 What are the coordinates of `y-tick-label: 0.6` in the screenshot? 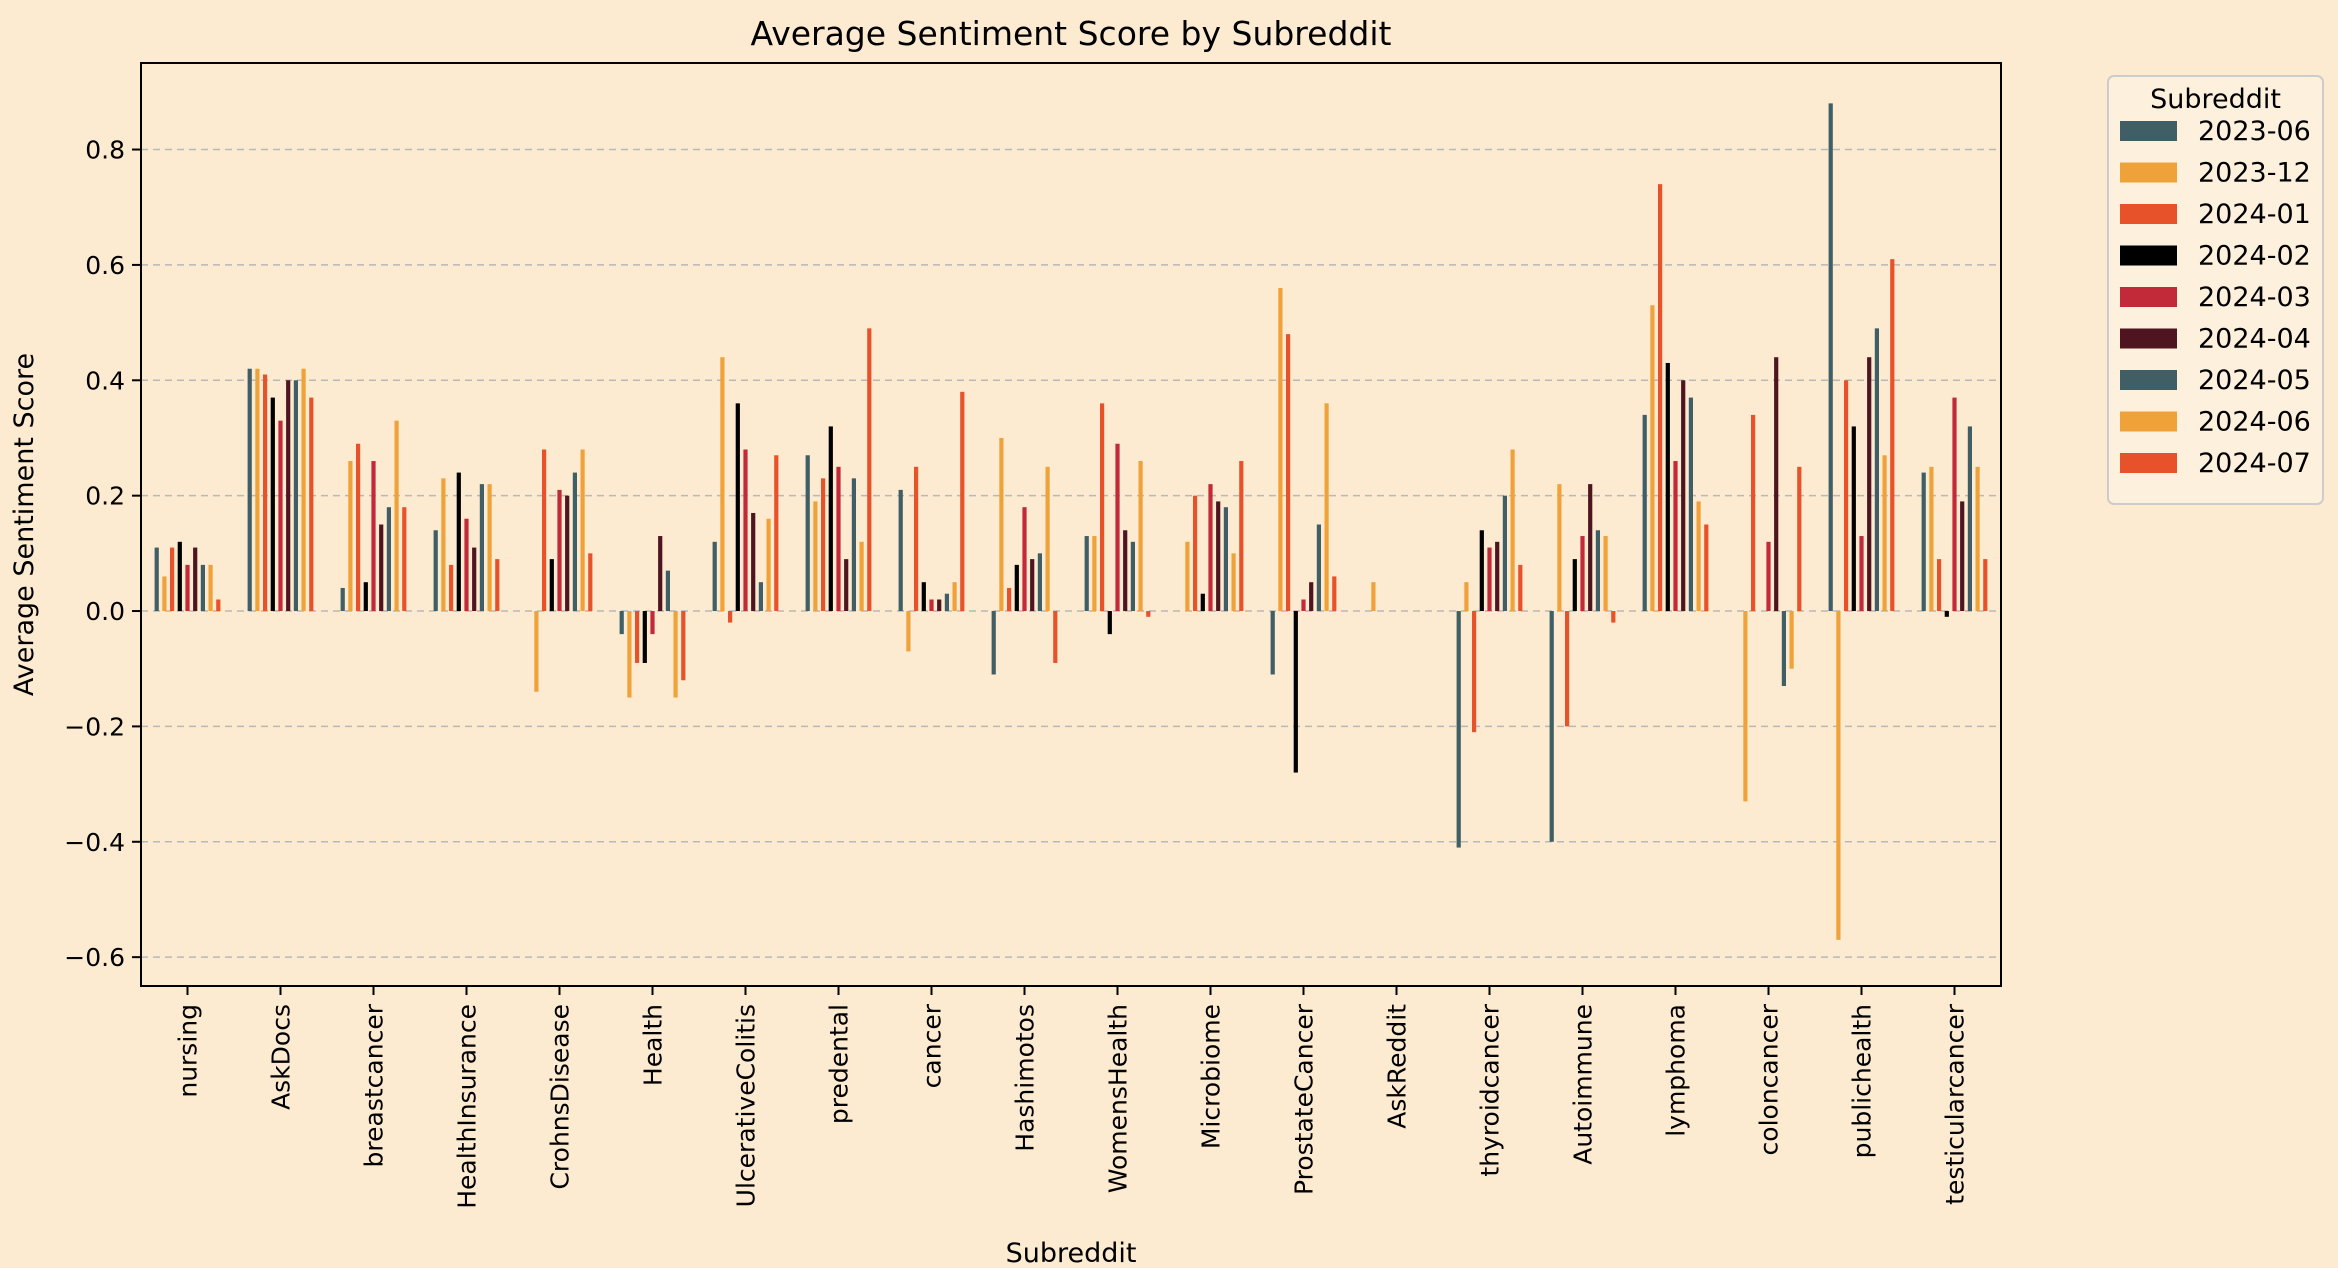 It's located at (105, 265).